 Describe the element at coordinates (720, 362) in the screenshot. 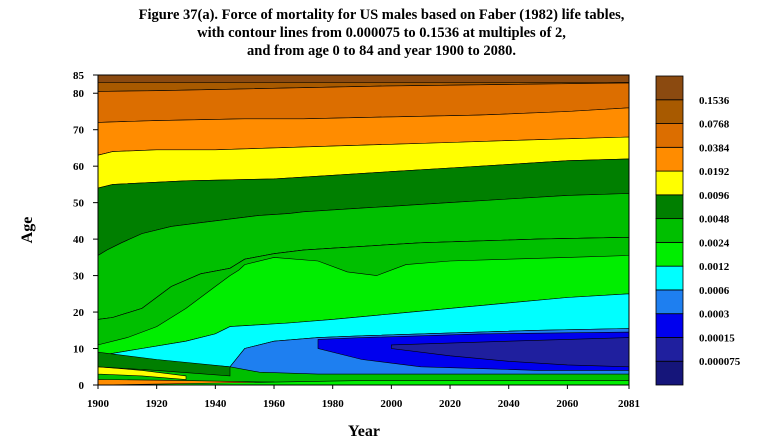

I see `legend-label: 0.000075` at that location.